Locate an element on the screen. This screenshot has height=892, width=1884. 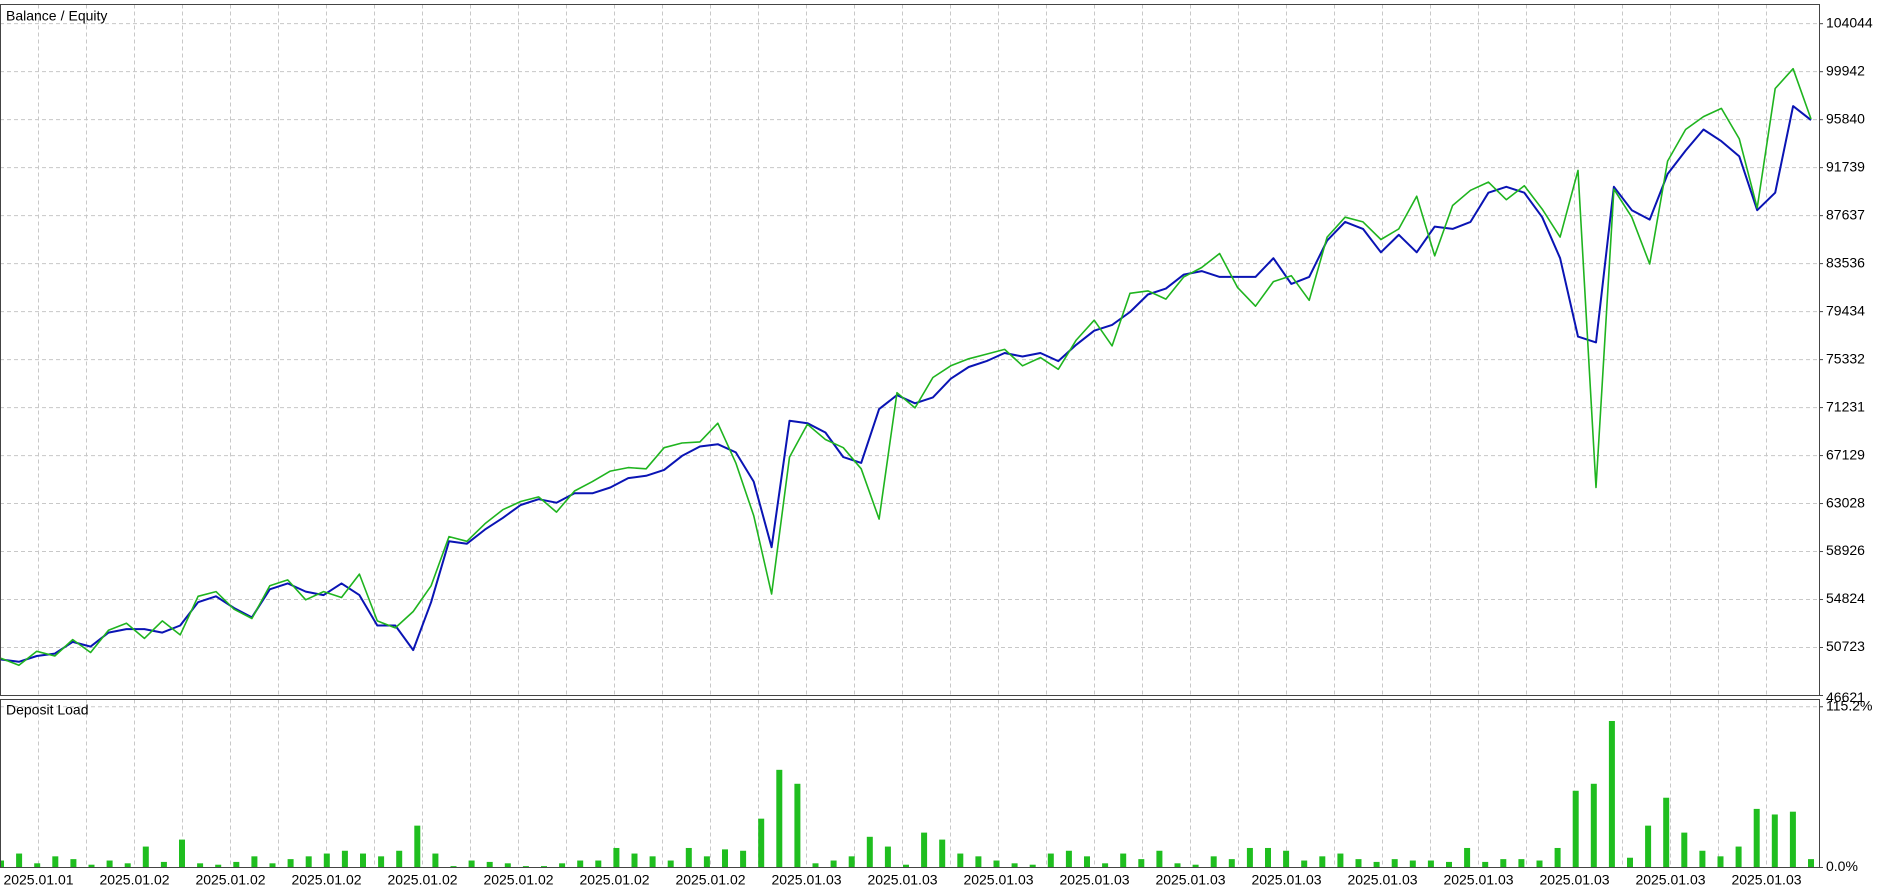
y-tick-label: 87637 is located at coordinates (1845, 214).